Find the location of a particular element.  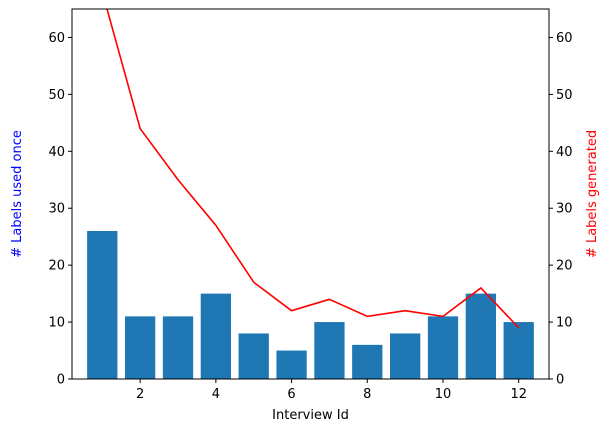

x-tick-label: 6 is located at coordinates (291, 394).